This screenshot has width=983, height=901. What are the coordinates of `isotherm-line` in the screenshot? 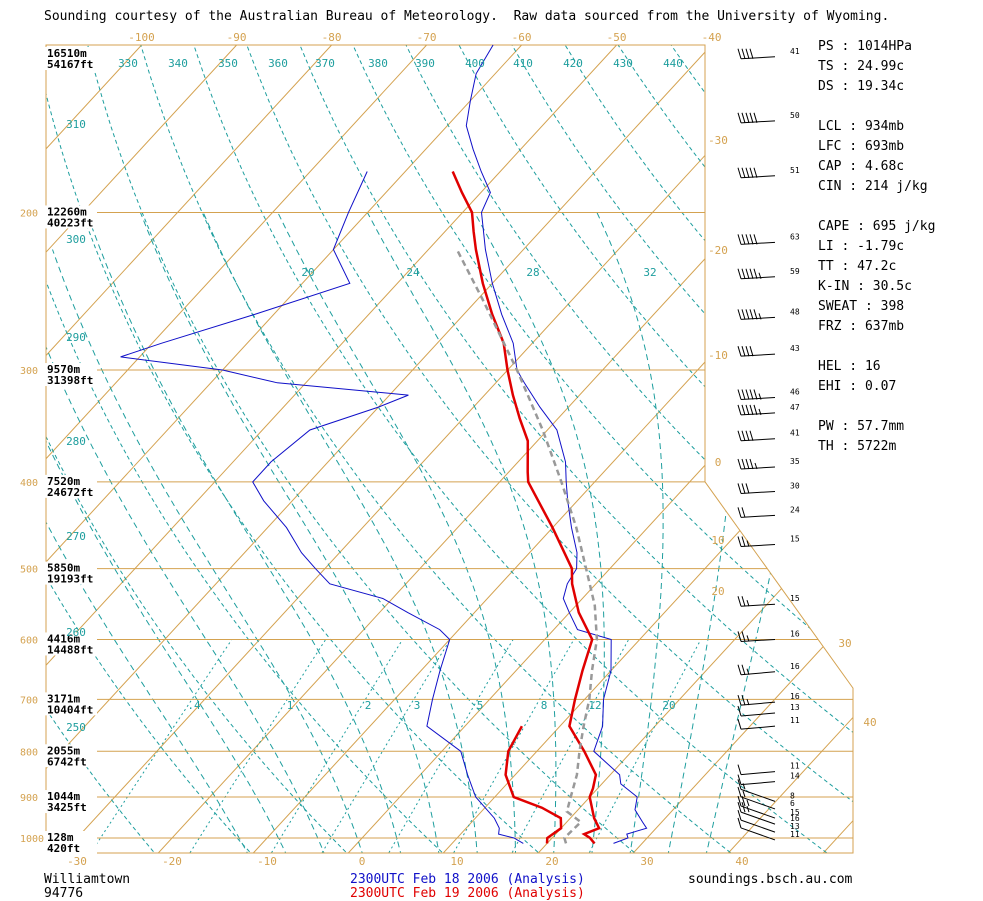 It's located at (94, 449).